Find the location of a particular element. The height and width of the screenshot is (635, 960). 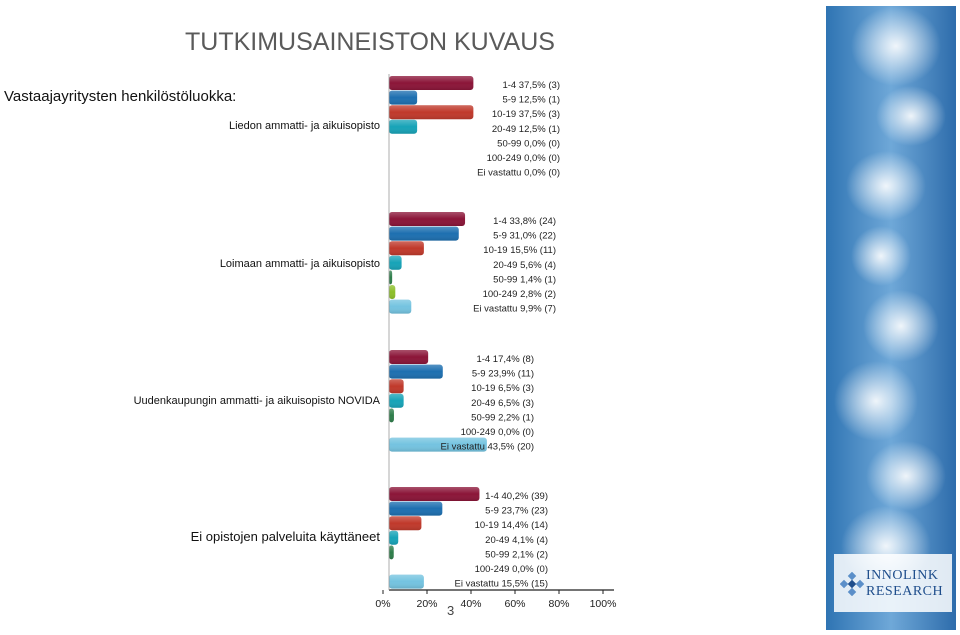

x-tick-label: 20% is located at coordinates (426, 604).